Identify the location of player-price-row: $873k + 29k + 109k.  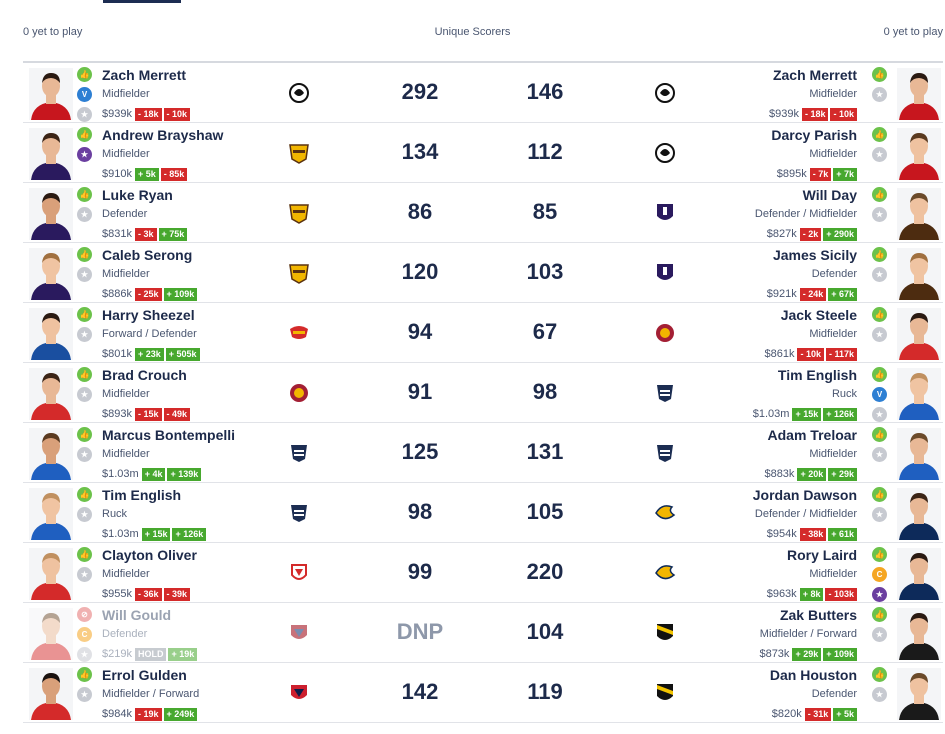
(757, 654).